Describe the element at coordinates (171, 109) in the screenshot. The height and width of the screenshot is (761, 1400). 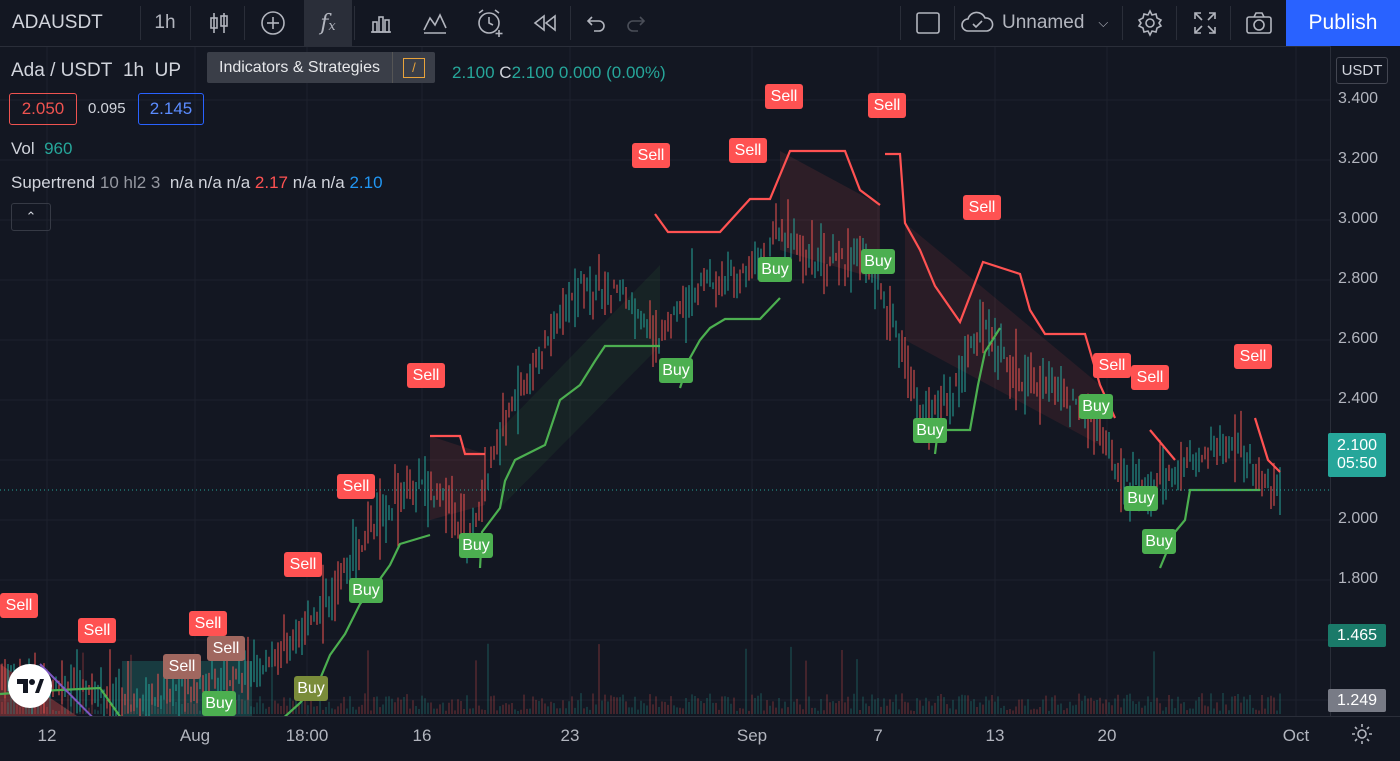
I see `buy-price-box: 2.145` at that location.